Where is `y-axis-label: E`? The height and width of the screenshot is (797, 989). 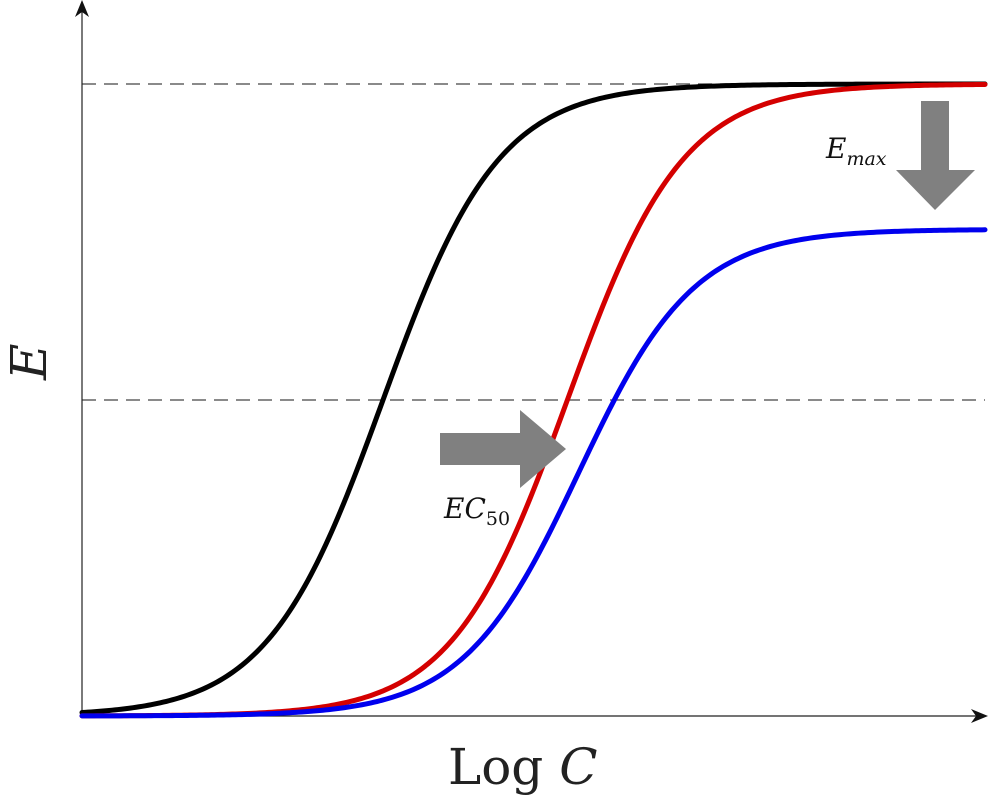
y-axis-label: E is located at coordinates (29, 363).